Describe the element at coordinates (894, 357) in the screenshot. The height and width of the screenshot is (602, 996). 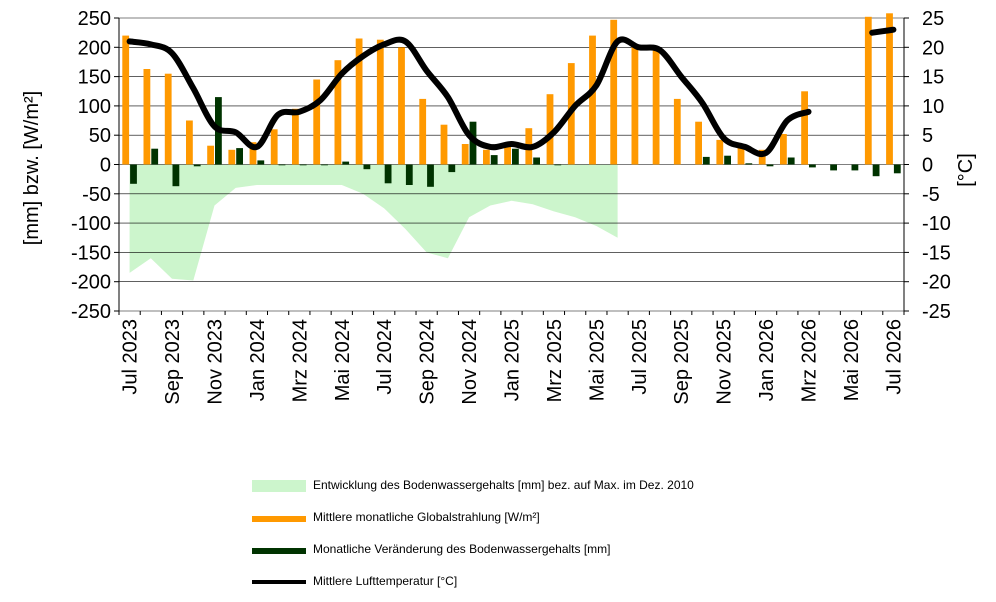
I see `x-tick-label: Jul 2026` at that location.